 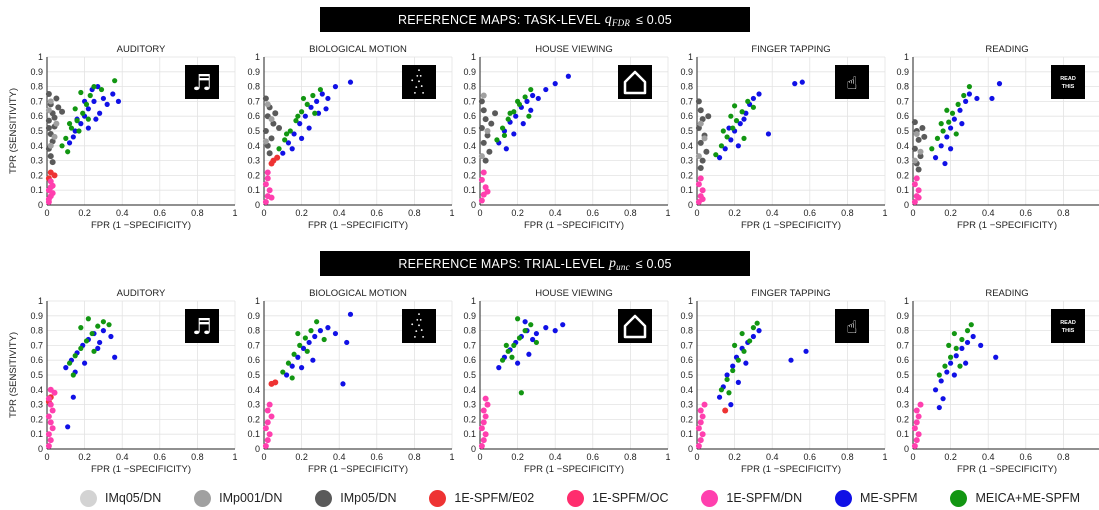 I want to click on x-tick-label: 1, so click(x=451, y=457).